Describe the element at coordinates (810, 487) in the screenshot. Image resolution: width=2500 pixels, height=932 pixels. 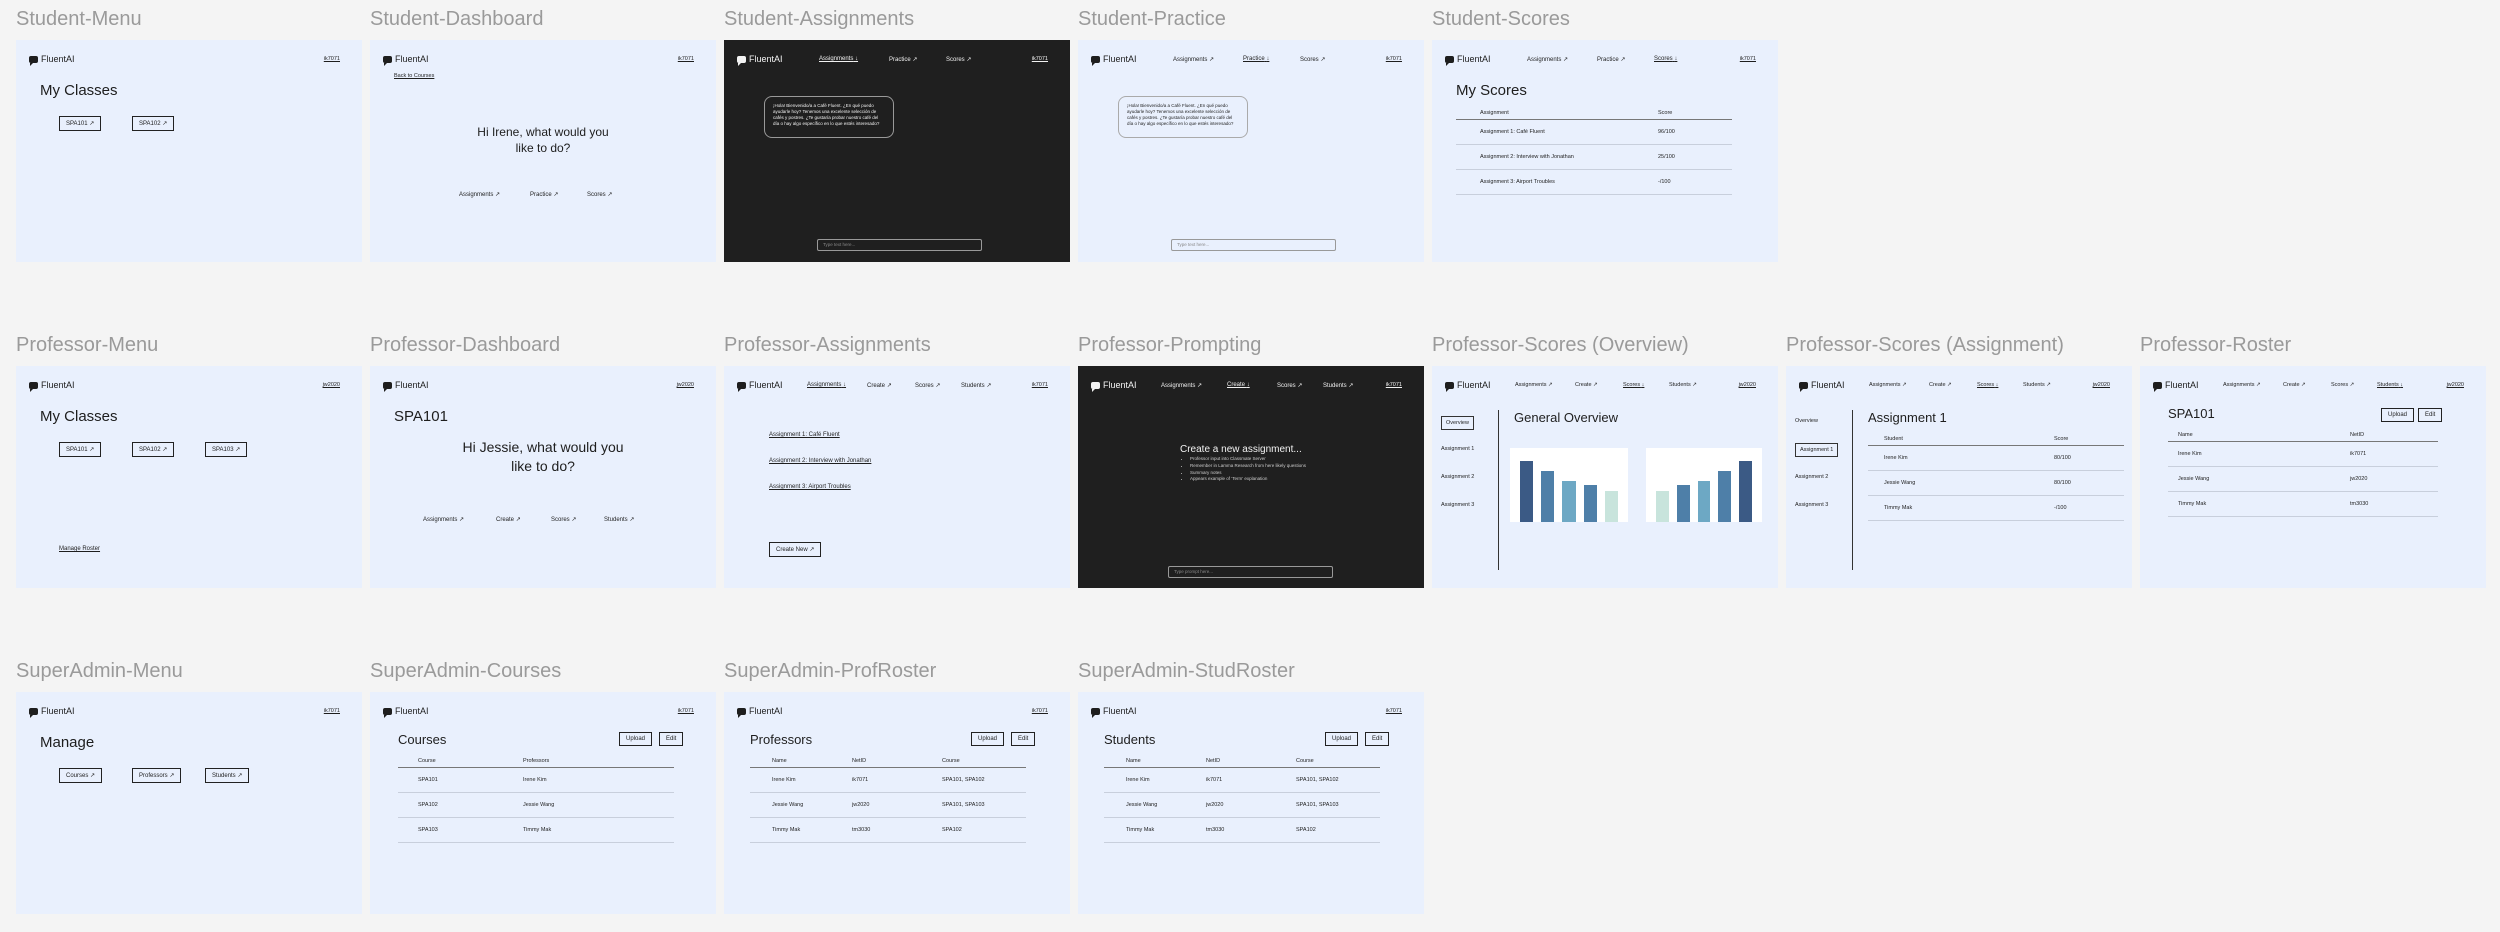
I see `assignment-link: Assignment 3: Airport Troubles` at that location.